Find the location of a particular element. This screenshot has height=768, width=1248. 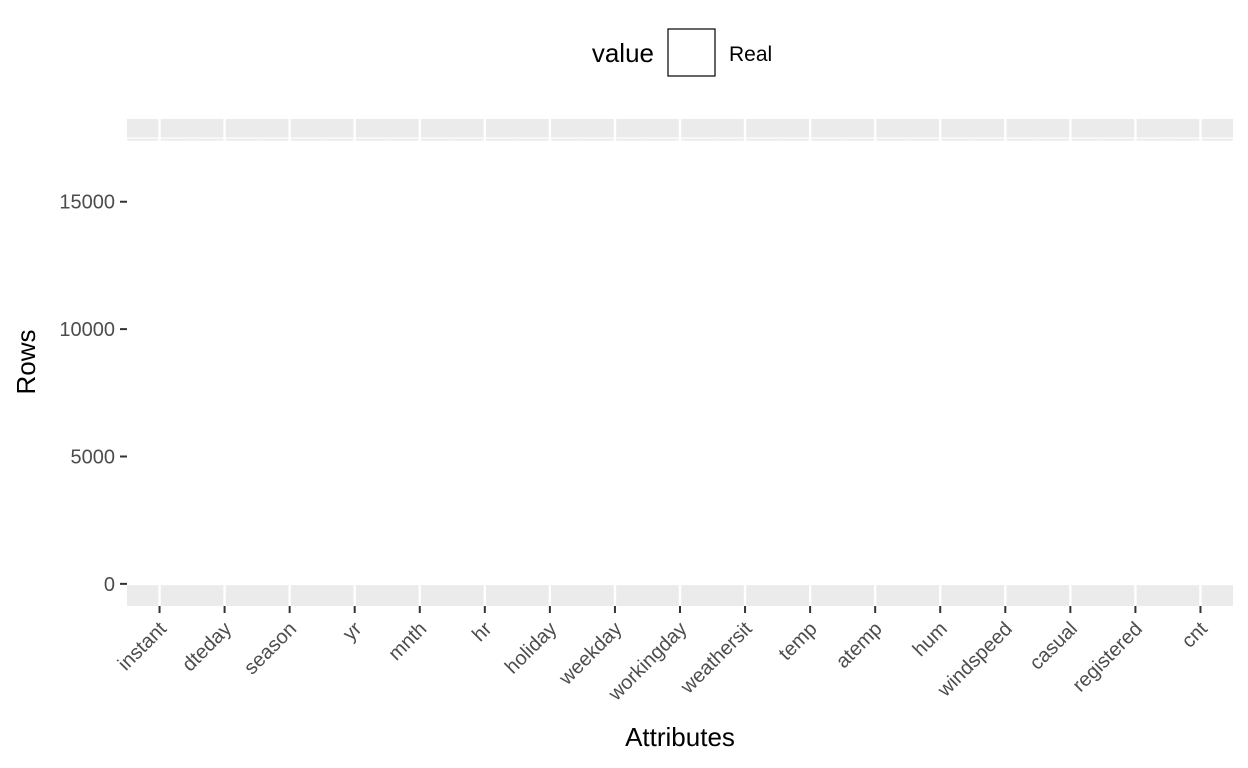

x-tick-label: weathersit is located at coordinates (716, 658).